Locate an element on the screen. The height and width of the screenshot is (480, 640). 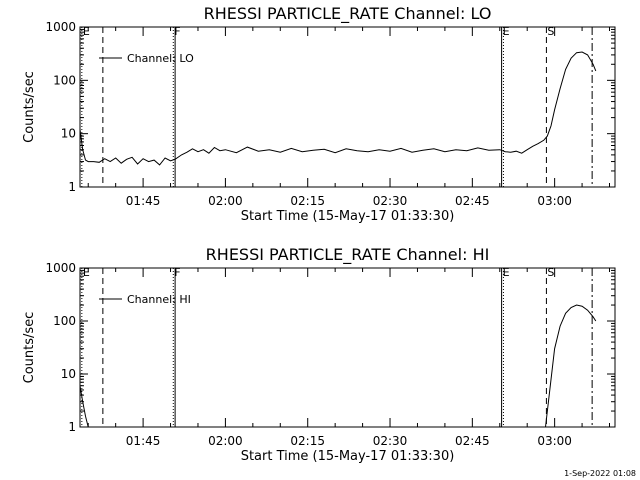
legend-label: Channel: LO is located at coordinates (160, 58).